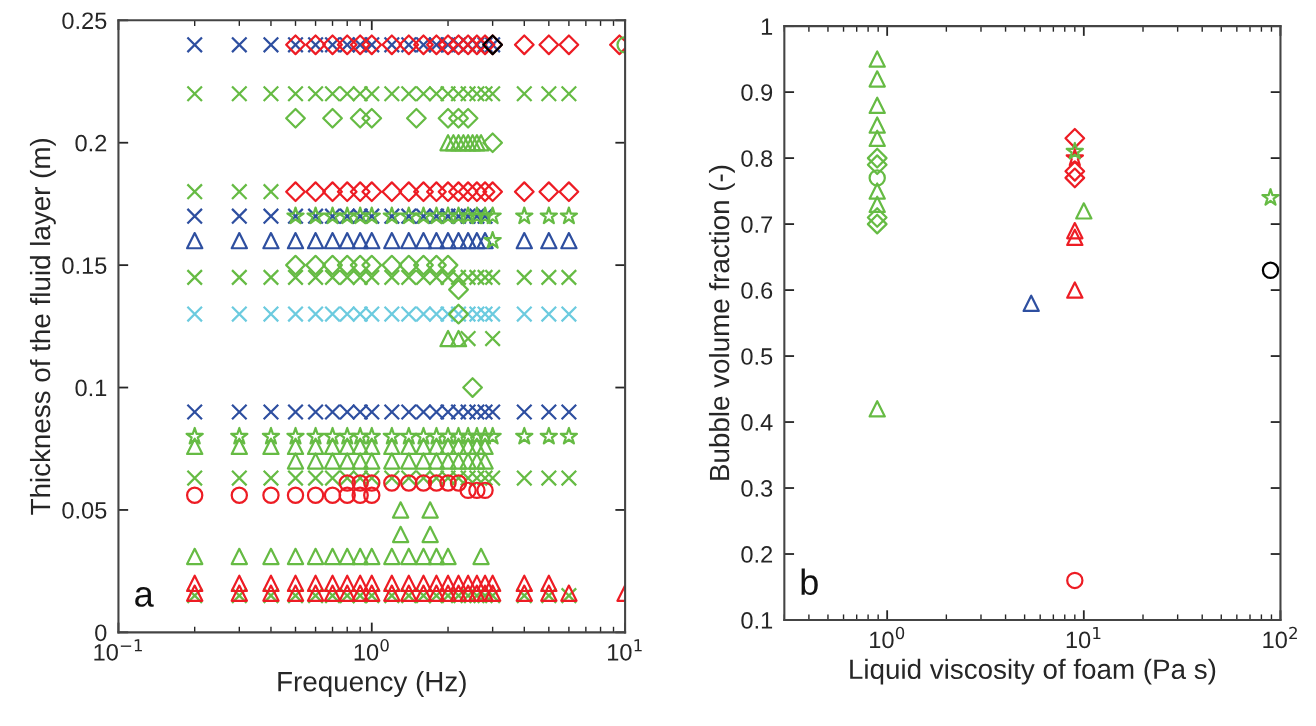  Describe the element at coordinates (757, 92) in the screenshot. I see `y-tick-label: 0.9` at that location.